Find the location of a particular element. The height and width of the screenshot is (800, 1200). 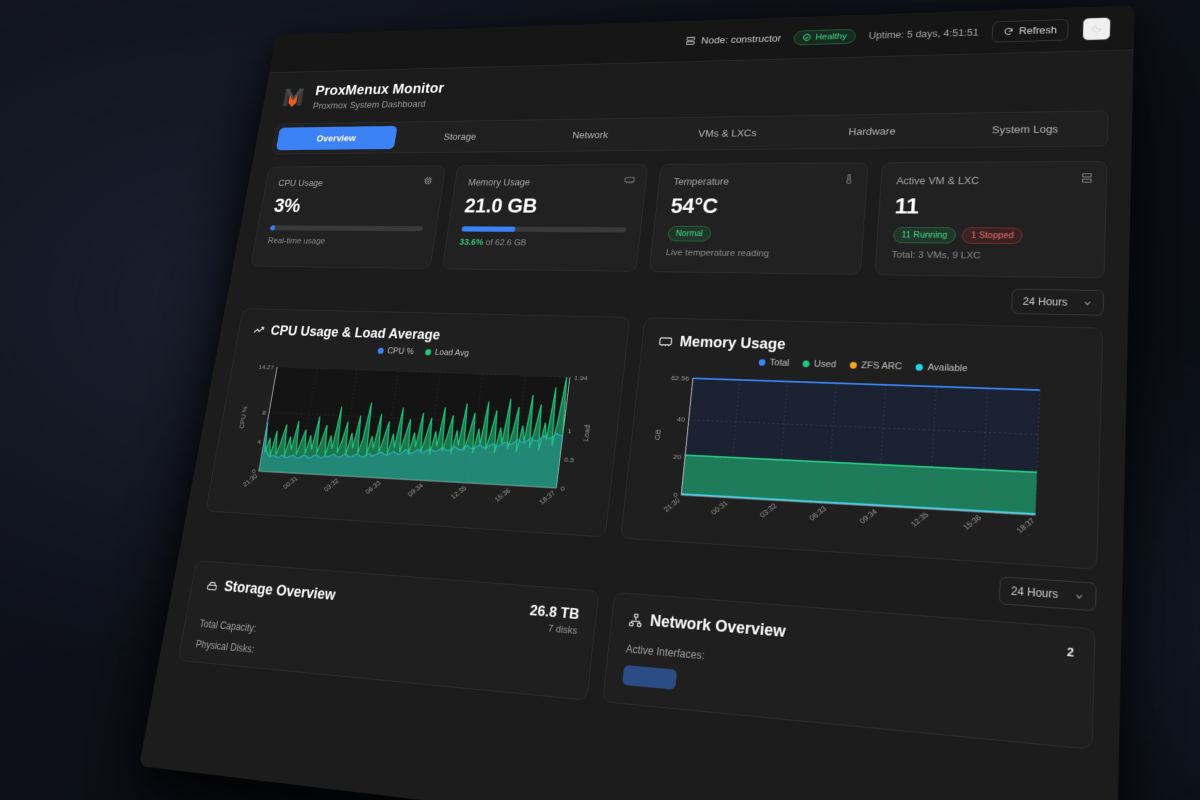

legend-cpu-pct: CPU % is located at coordinates (395, 351).